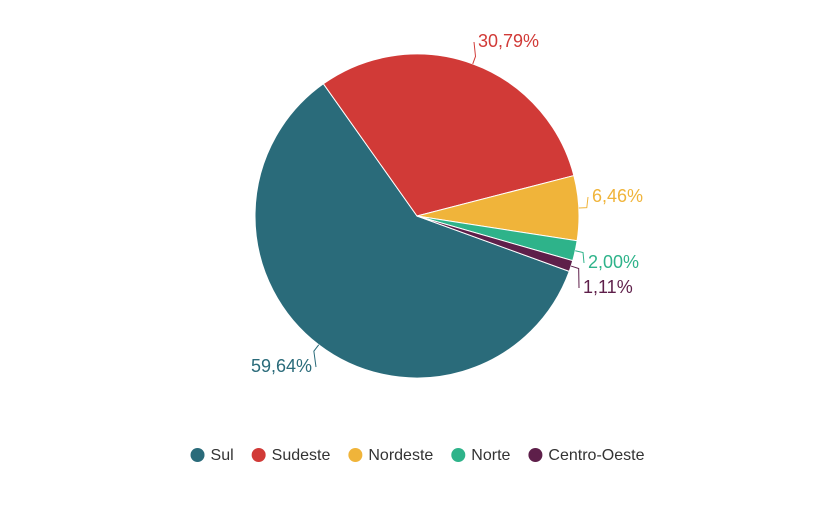  I want to click on data-label: 30,79%, so click(508, 41).